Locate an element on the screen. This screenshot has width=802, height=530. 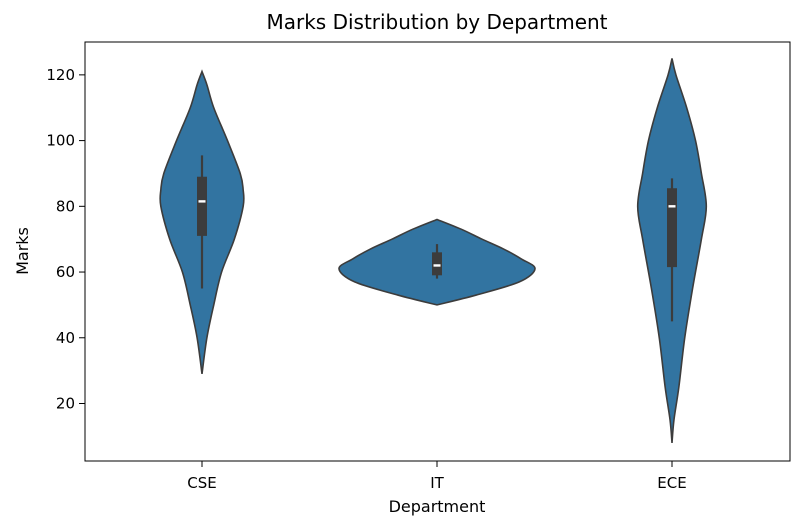
x-tick-label: CSE is located at coordinates (201, 483).